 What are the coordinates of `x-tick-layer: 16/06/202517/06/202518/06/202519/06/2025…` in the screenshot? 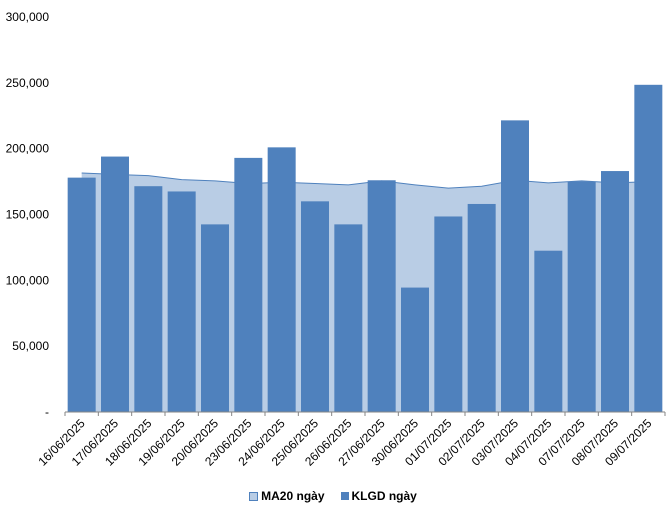 It's located at (344, 442).